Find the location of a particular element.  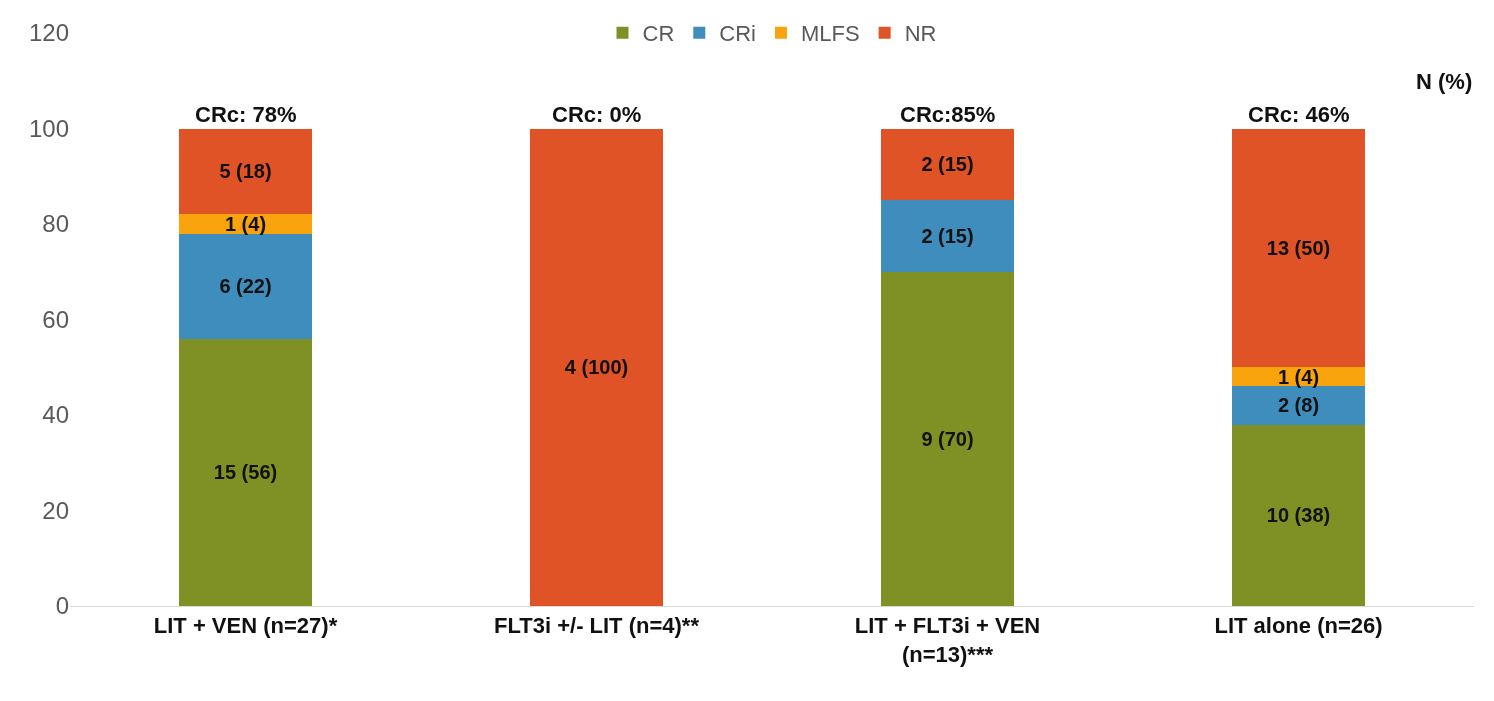

y-tick-label: 40 is located at coordinates (55, 415).